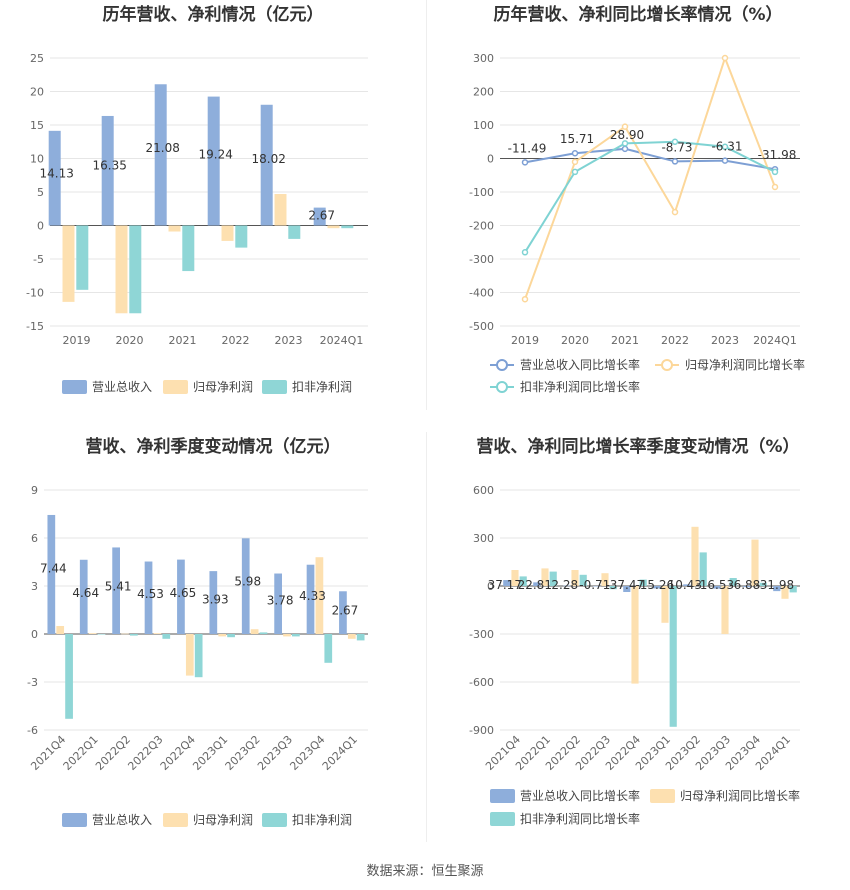  I want to click on y-tick-label: 6, so click(34, 538).